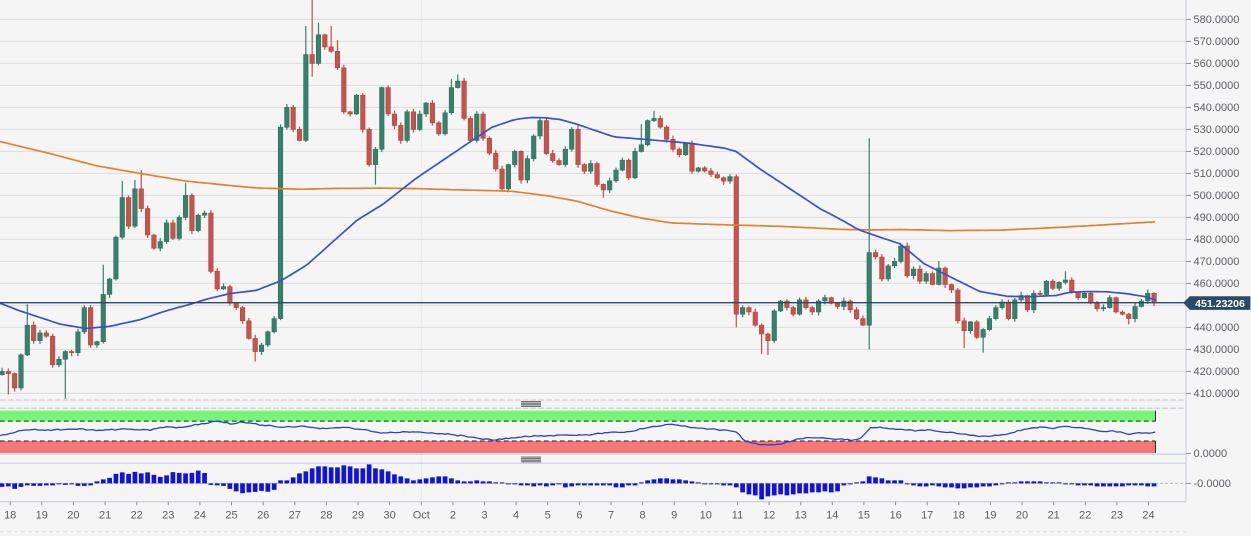 The width and height of the screenshot is (1251, 536). I want to click on svg-text: -0.0000, so click(1212, 484).